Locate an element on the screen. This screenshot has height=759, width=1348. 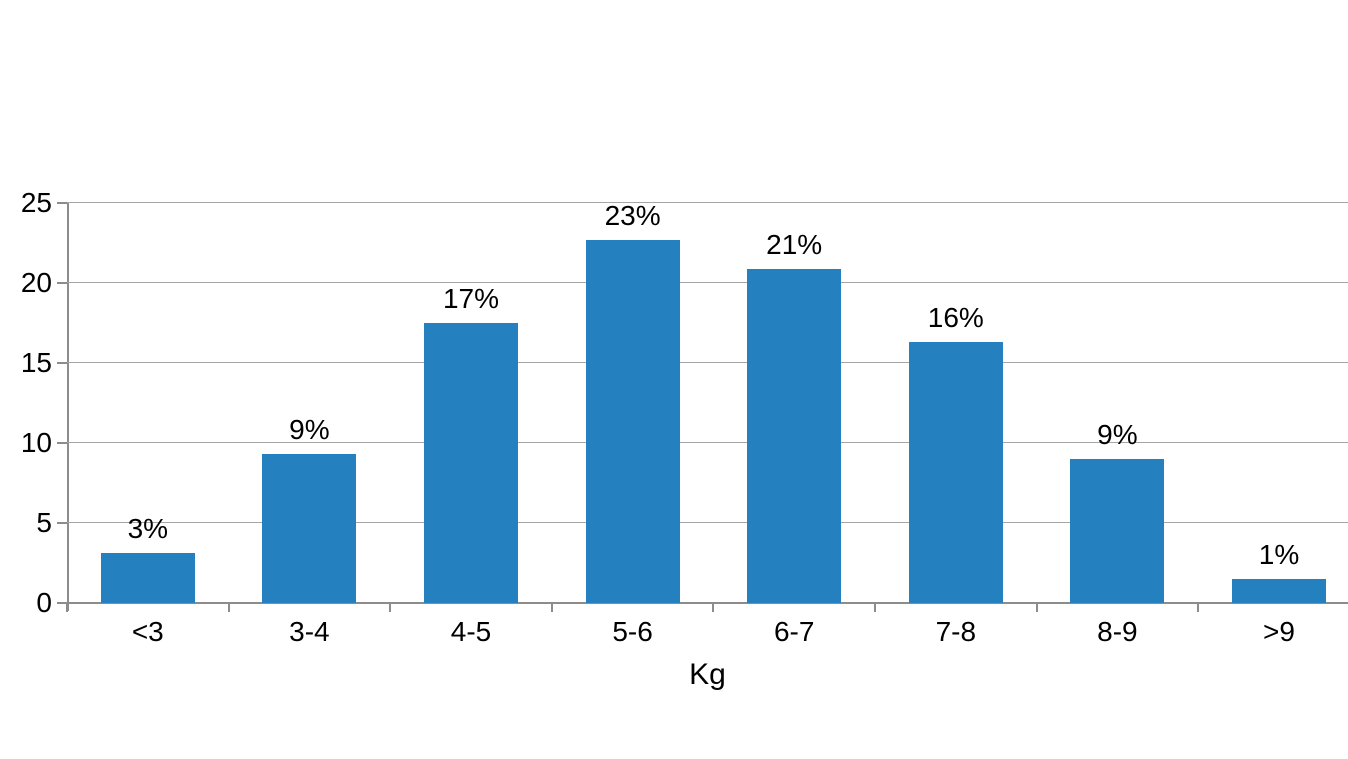
y-axis-tick-label: 5 is located at coordinates (44, 522).